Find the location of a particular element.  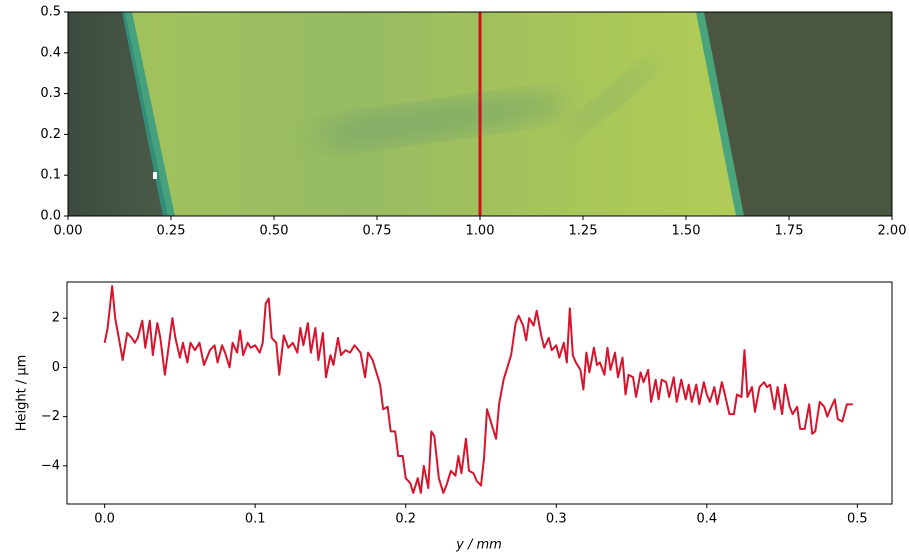

x-tick-label: 1.00 is located at coordinates (480, 231).